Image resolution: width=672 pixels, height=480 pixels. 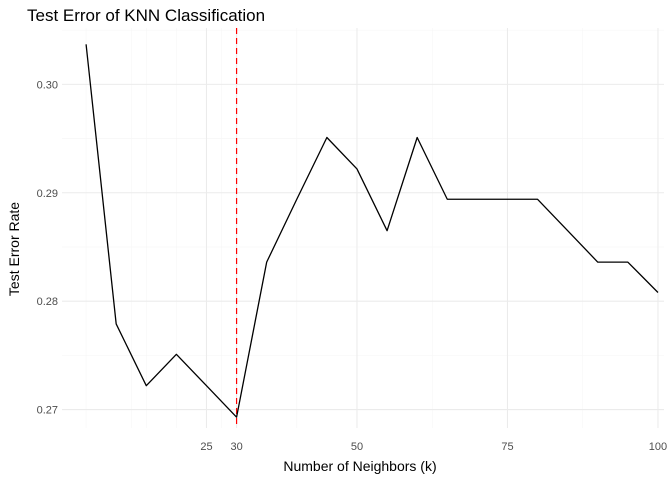 I want to click on y-tick-label: 0.29, so click(x=47, y=194).